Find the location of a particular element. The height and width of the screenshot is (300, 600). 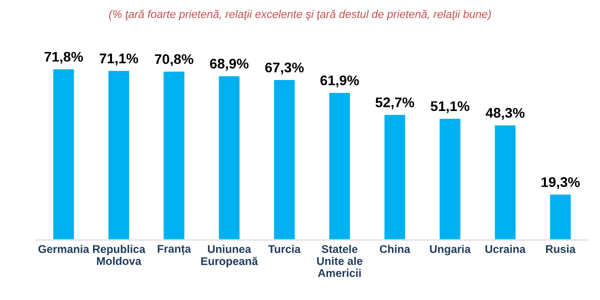

x-tick-label: Ungaria is located at coordinates (450, 250).